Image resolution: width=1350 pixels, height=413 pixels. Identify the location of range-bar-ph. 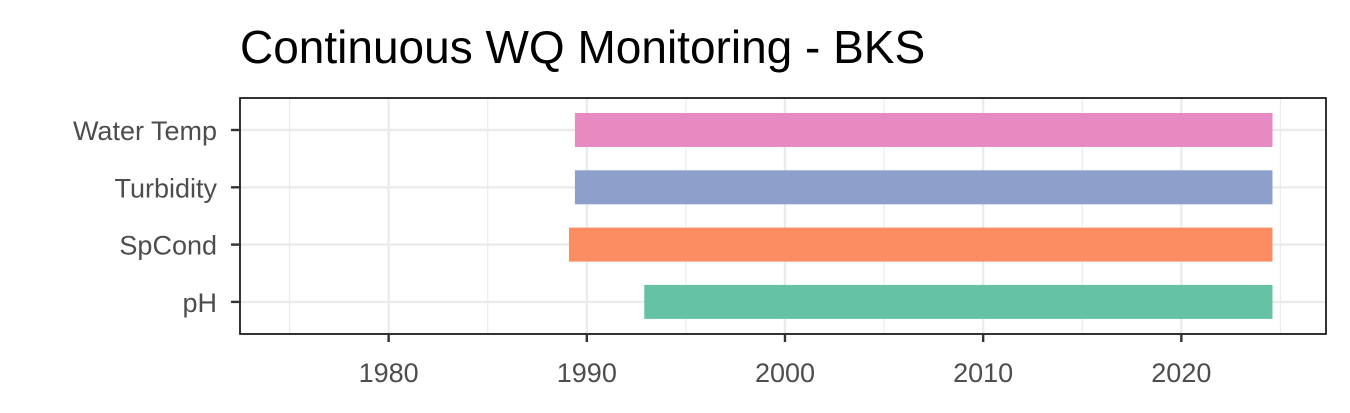
(958, 301).